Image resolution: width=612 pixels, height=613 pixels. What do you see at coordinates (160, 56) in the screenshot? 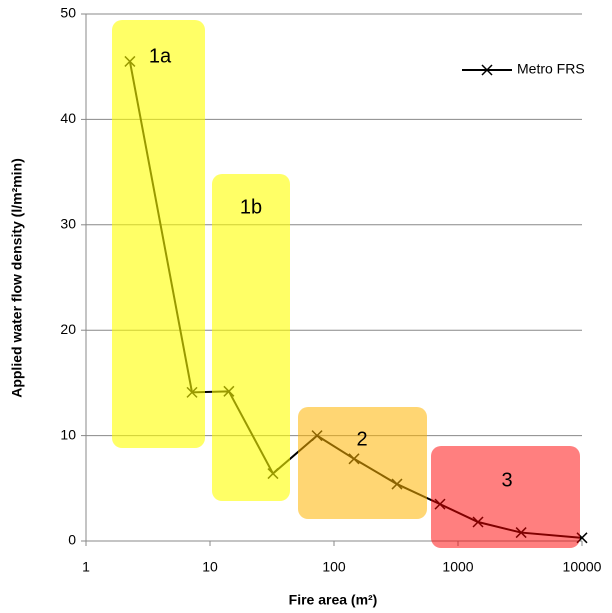
I see `annotation: 1a` at bounding box center [160, 56].